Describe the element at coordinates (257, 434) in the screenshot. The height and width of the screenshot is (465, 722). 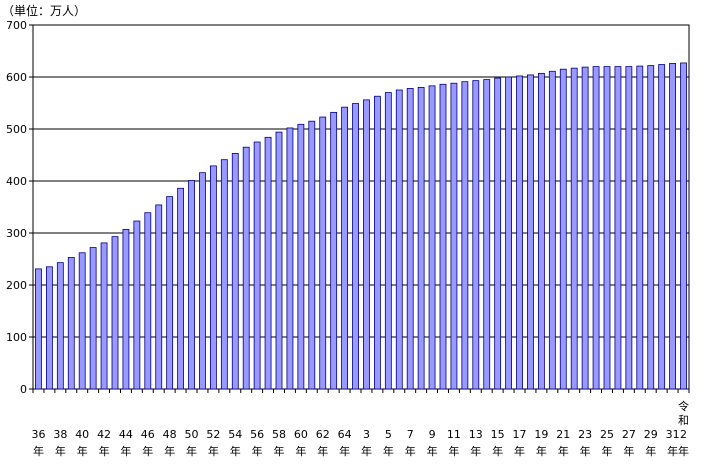
I see `x-tick-label: 56` at that location.